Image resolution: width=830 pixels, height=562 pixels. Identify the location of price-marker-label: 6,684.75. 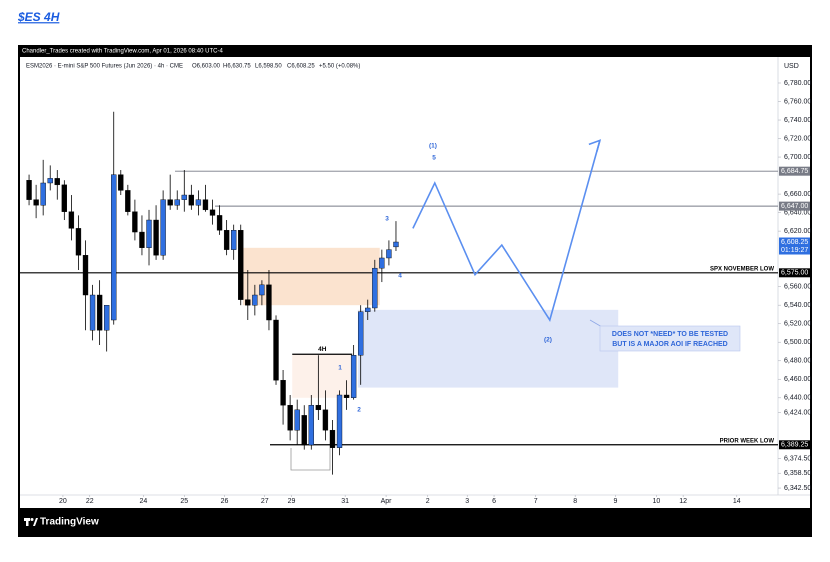
(794, 171).